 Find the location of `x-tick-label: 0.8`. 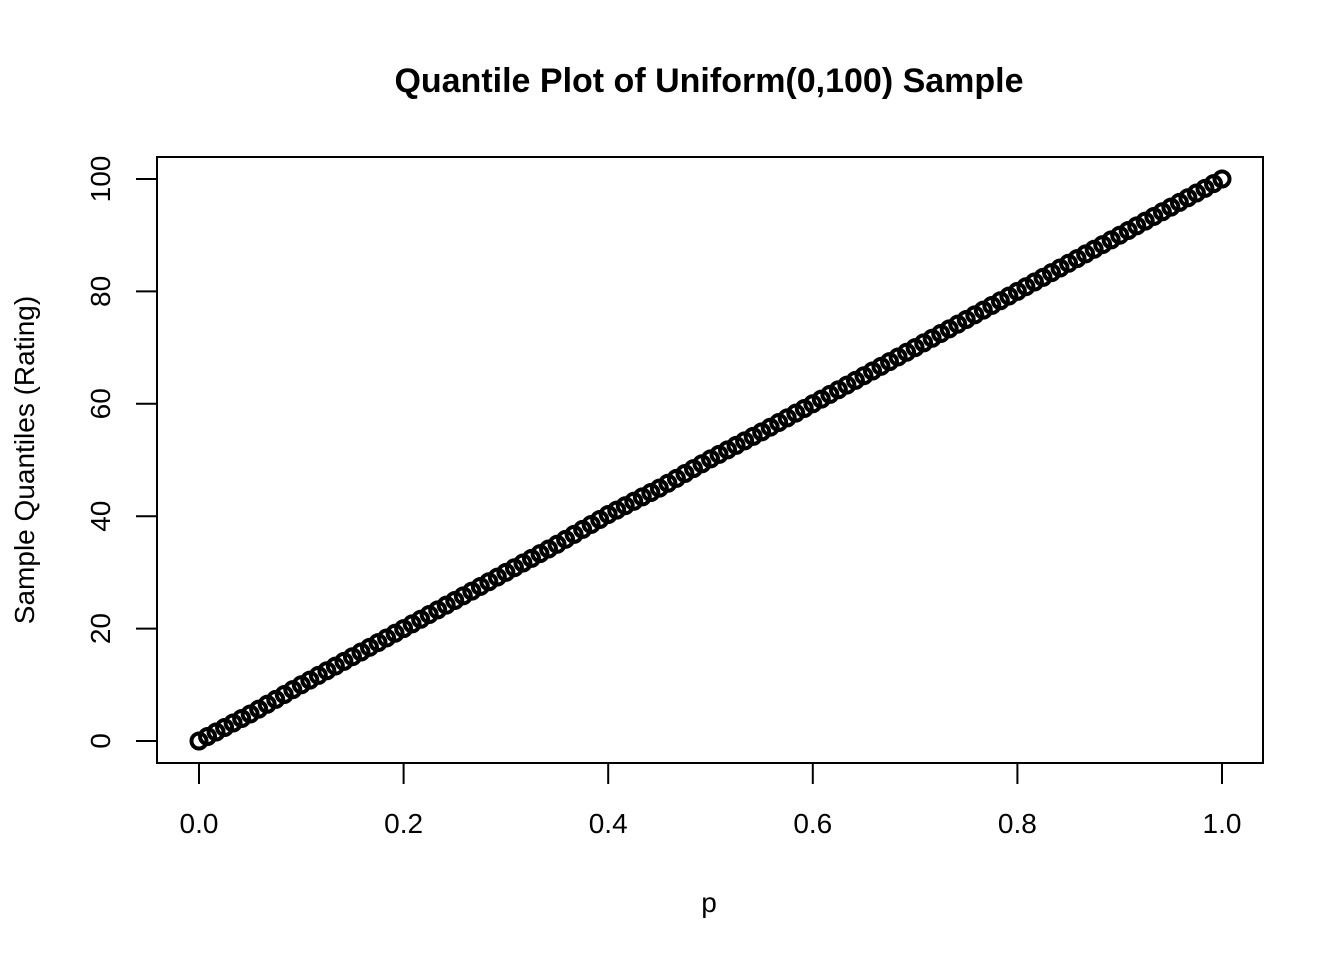

x-tick-label: 0.8 is located at coordinates (1017, 823).